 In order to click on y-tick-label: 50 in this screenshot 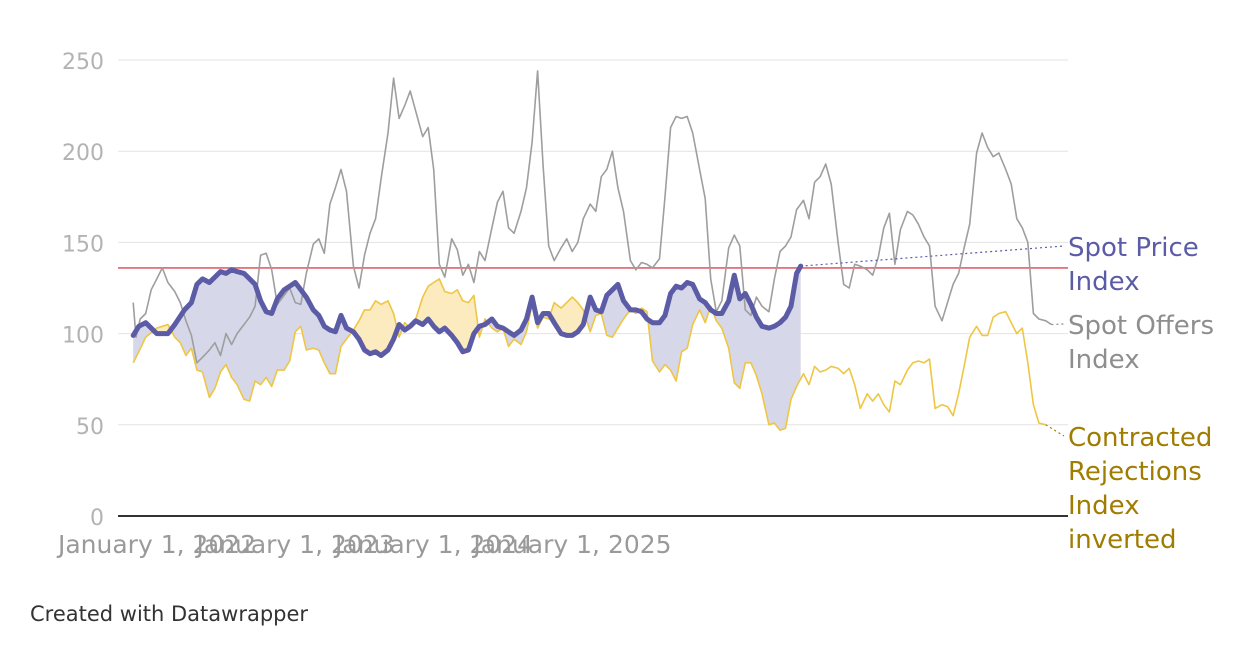, I will do `click(90, 427)`.